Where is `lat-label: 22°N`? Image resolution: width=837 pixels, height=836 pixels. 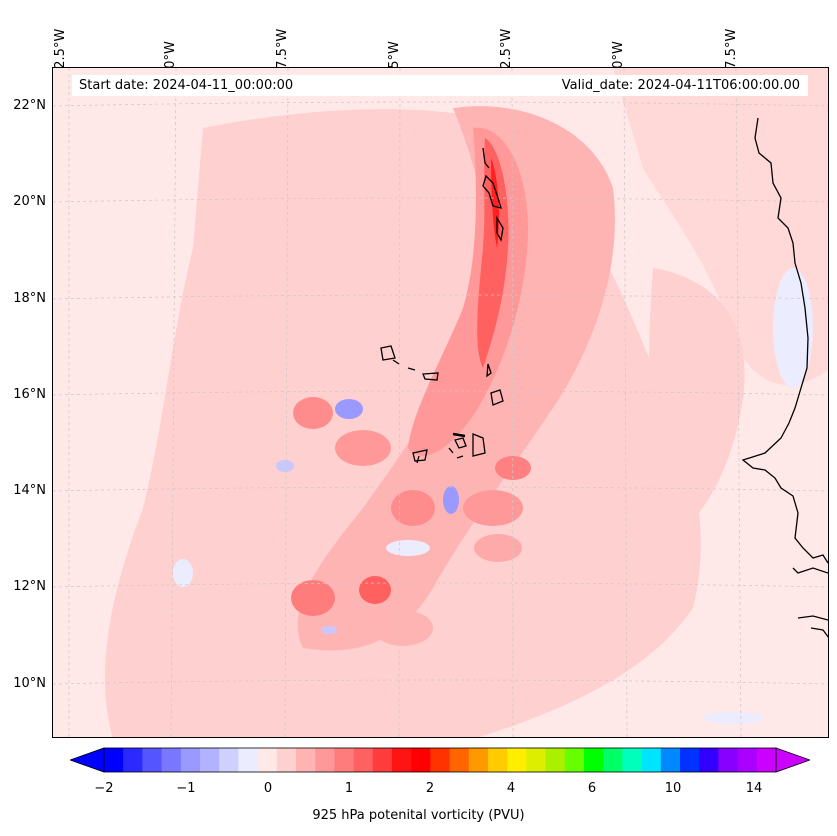
lat-label: 22°N is located at coordinates (29, 105).